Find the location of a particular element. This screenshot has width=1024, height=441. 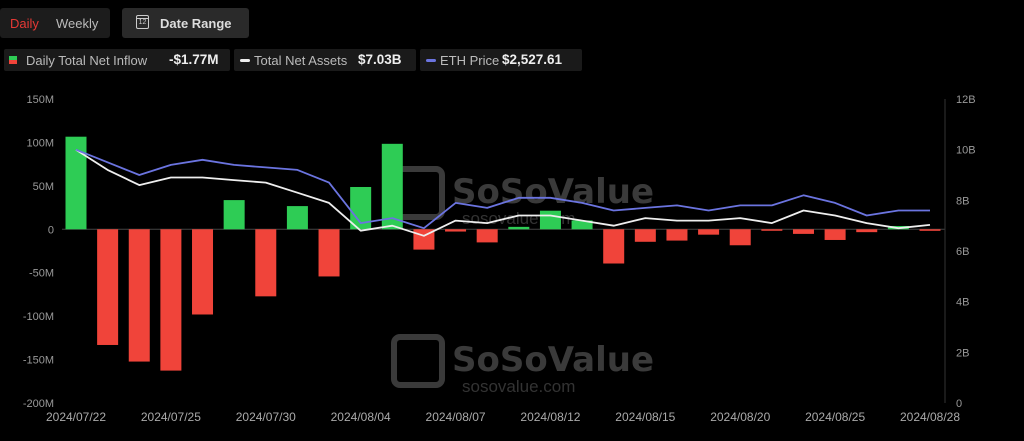

calendar-day: 12 is located at coordinates (142, 22).